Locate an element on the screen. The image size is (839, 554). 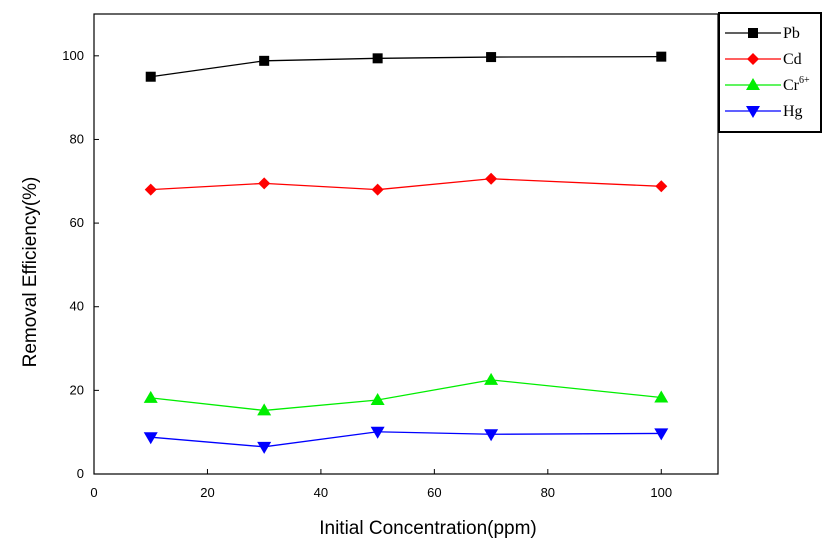
y-tick-label: 100 is located at coordinates (73, 55).